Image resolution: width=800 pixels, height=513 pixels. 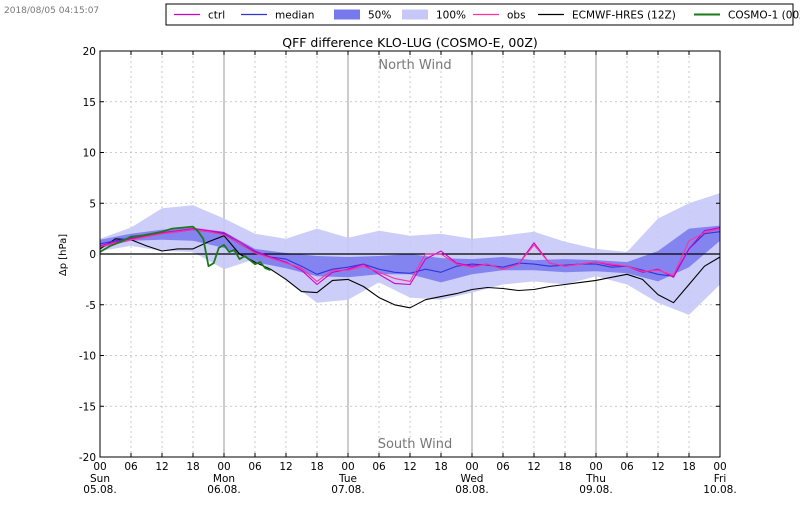 I want to click on series-obs, so click(x=410, y=255).